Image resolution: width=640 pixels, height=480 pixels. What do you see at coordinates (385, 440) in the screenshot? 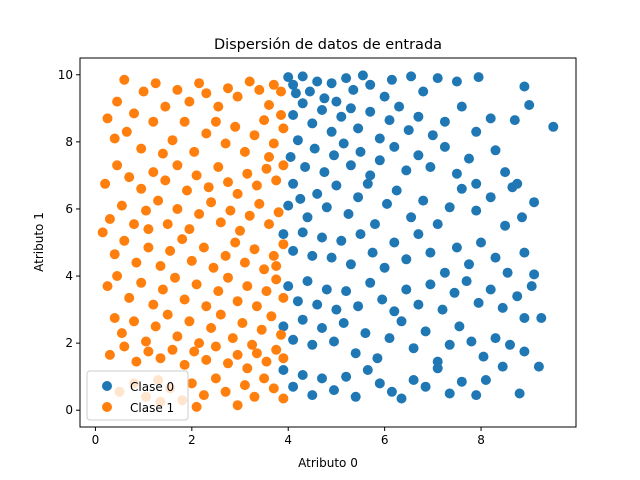
I see `x-tick-label-6: 6` at bounding box center [385, 440].